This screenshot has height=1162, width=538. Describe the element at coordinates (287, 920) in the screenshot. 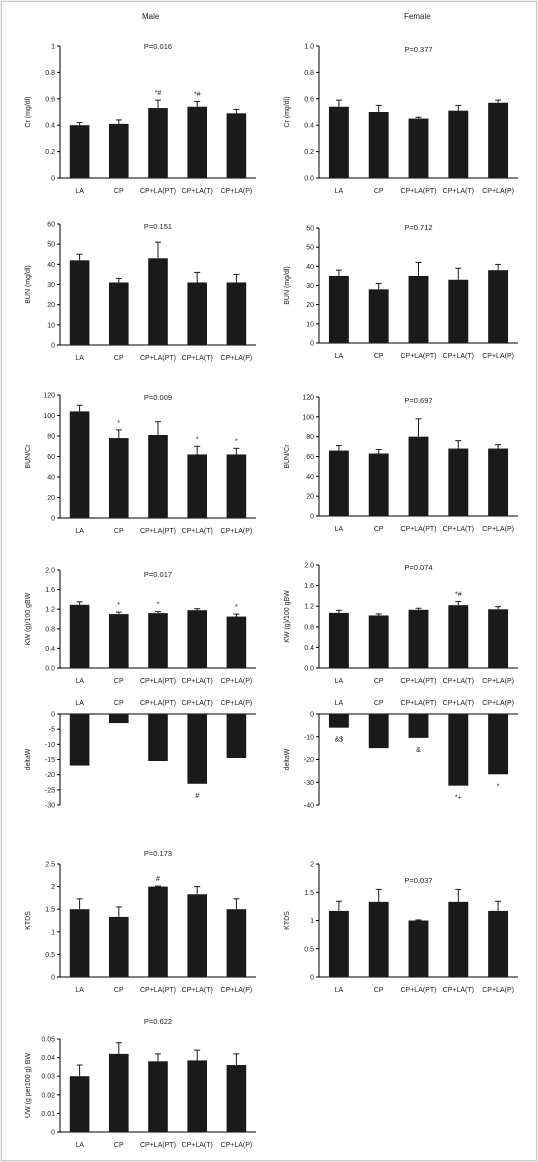

I see `y-axis-label: KTDS` at that location.